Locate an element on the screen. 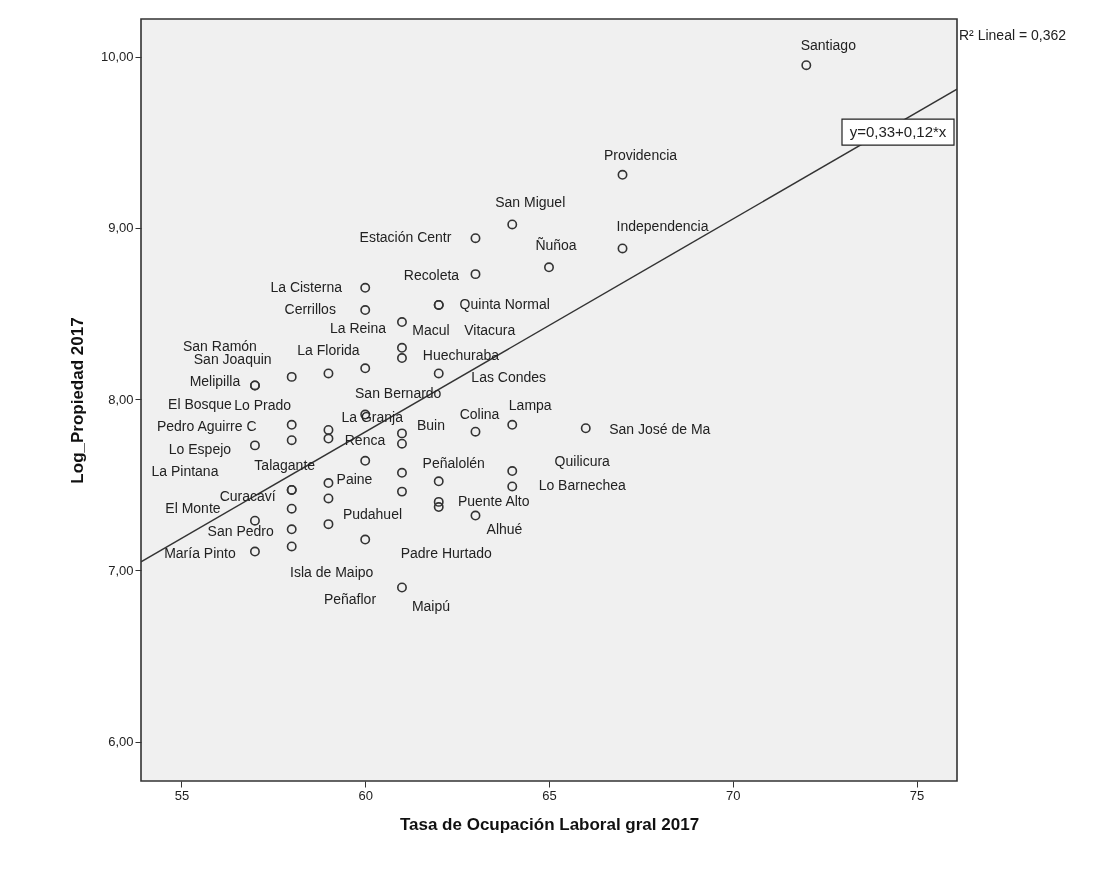 Image resolution: width=1109 pixels, height=881 pixels. annotation: La Cisterna is located at coordinates (306, 286).